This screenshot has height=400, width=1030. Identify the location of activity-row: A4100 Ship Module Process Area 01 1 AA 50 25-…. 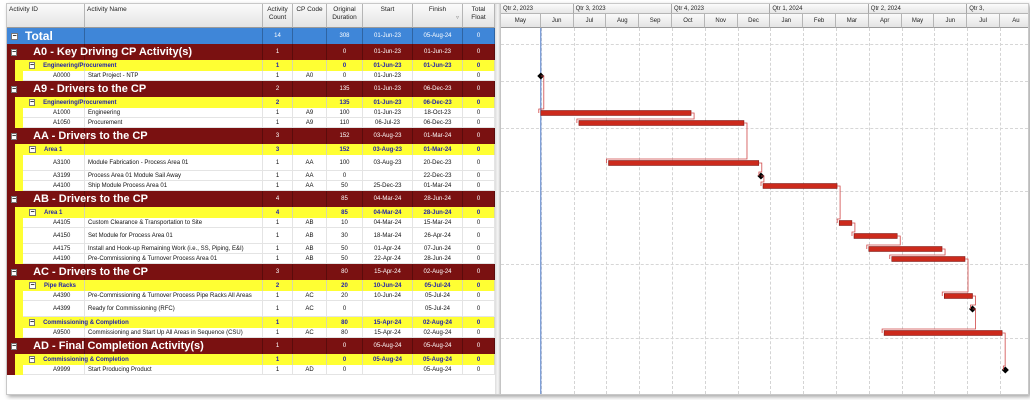
(251, 186).